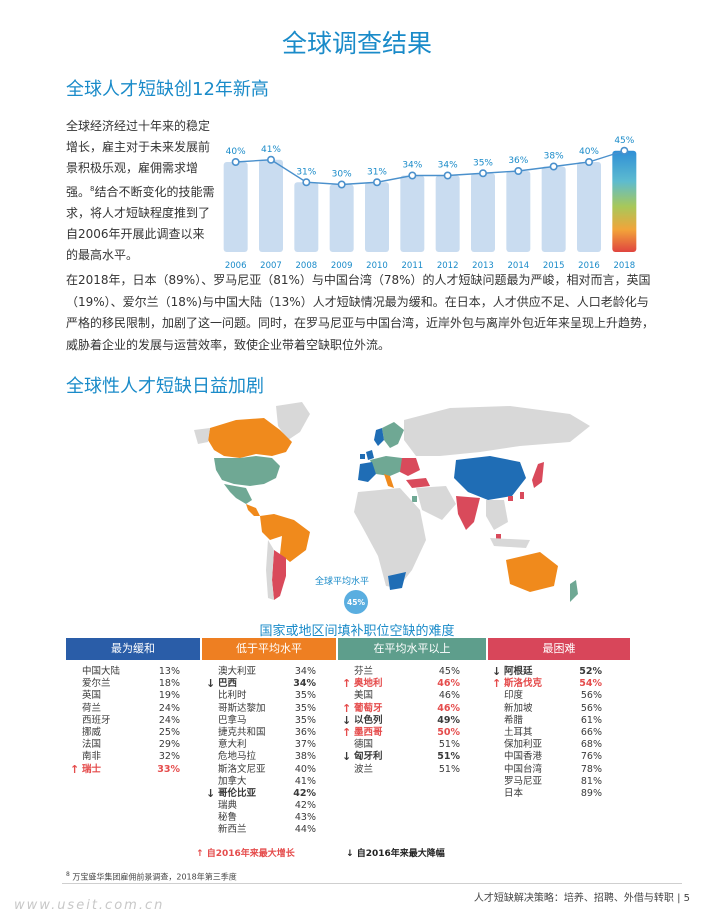 Image resolution: width=714 pixels, height=924 pixels. Describe the element at coordinates (625, 266) in the screenshot. I see `x-tick-label: 2018` at that location.